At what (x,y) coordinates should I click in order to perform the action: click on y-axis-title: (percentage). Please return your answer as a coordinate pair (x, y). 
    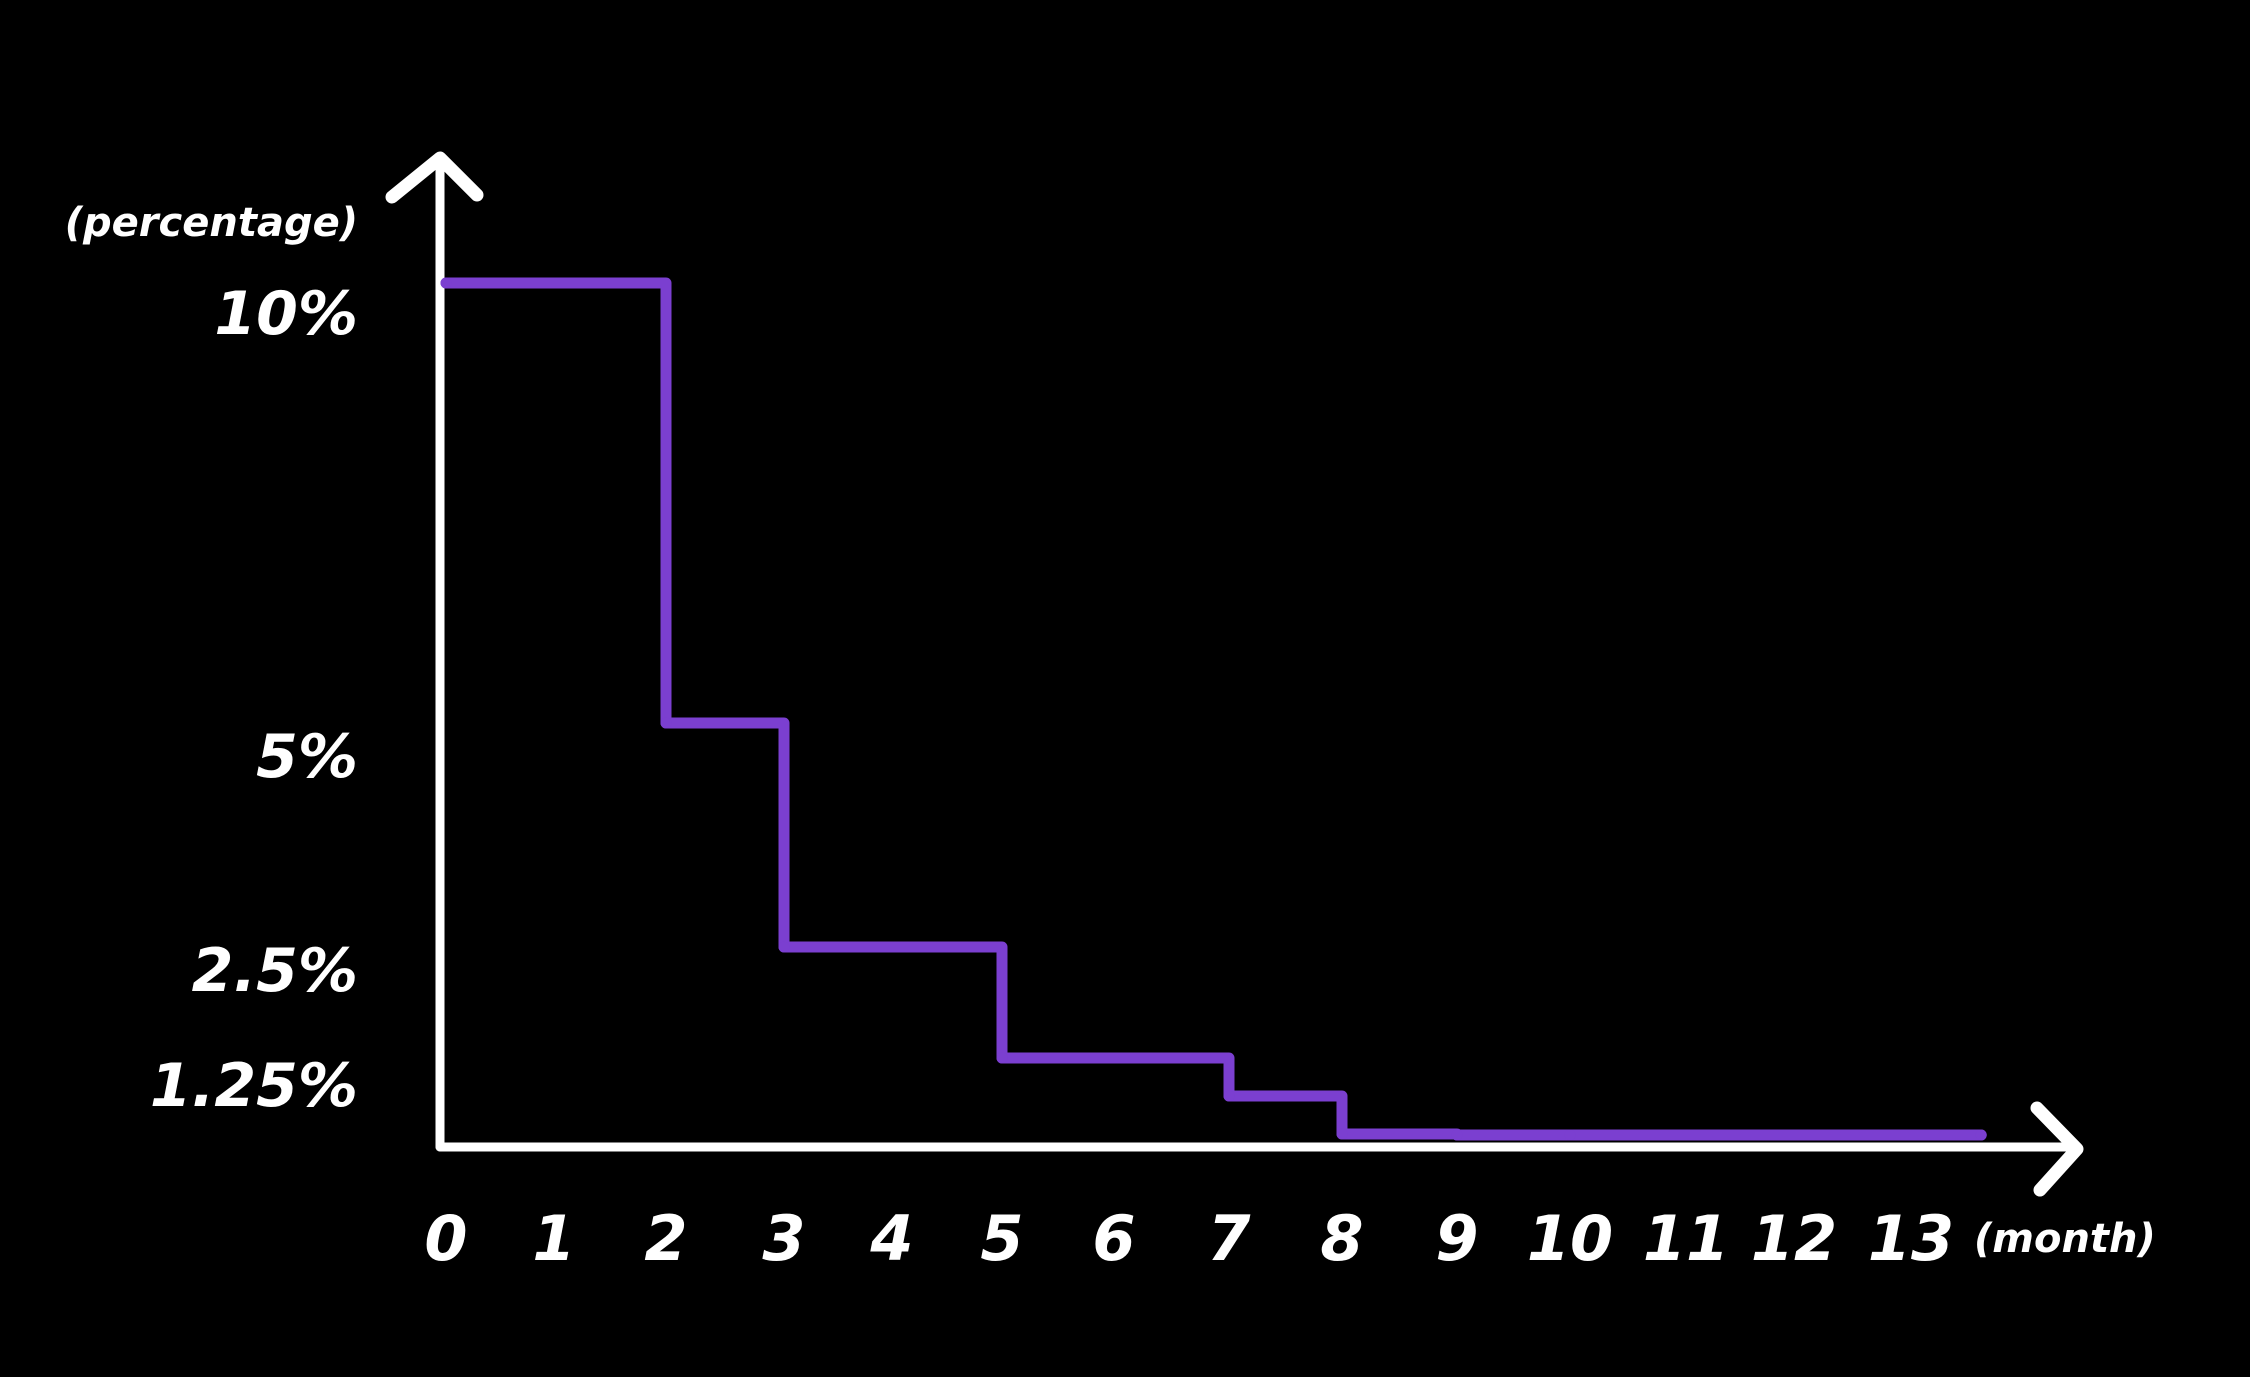
    Looking at the image, I should click on (211, 223).